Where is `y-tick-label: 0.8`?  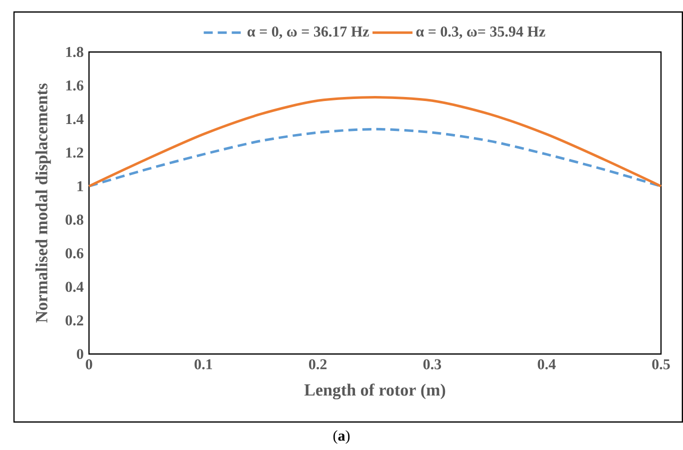
y-tick-label: 0.8 is located at coordinates (75, 219).